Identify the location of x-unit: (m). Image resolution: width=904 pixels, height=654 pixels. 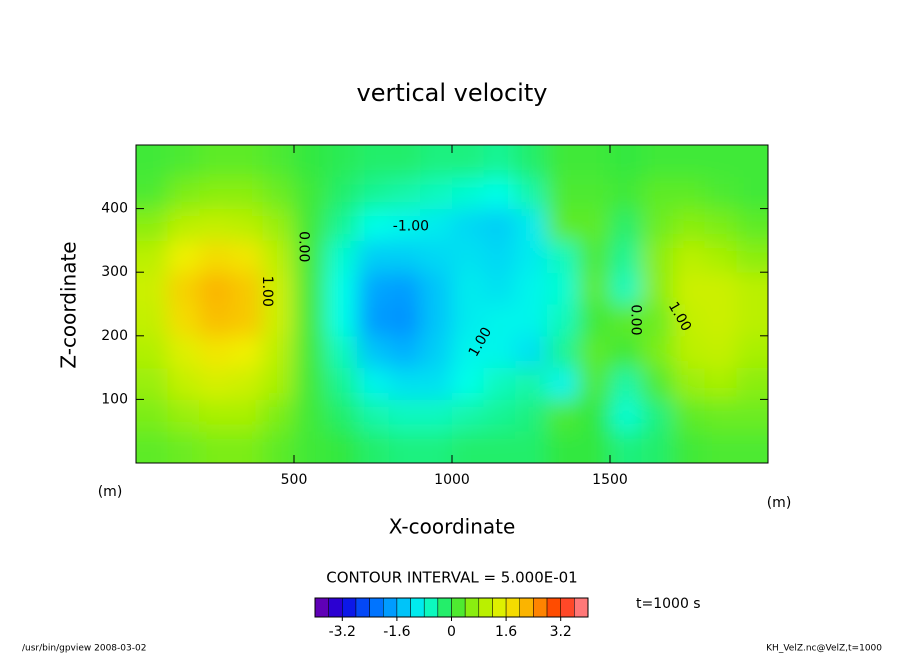
(779, 503).